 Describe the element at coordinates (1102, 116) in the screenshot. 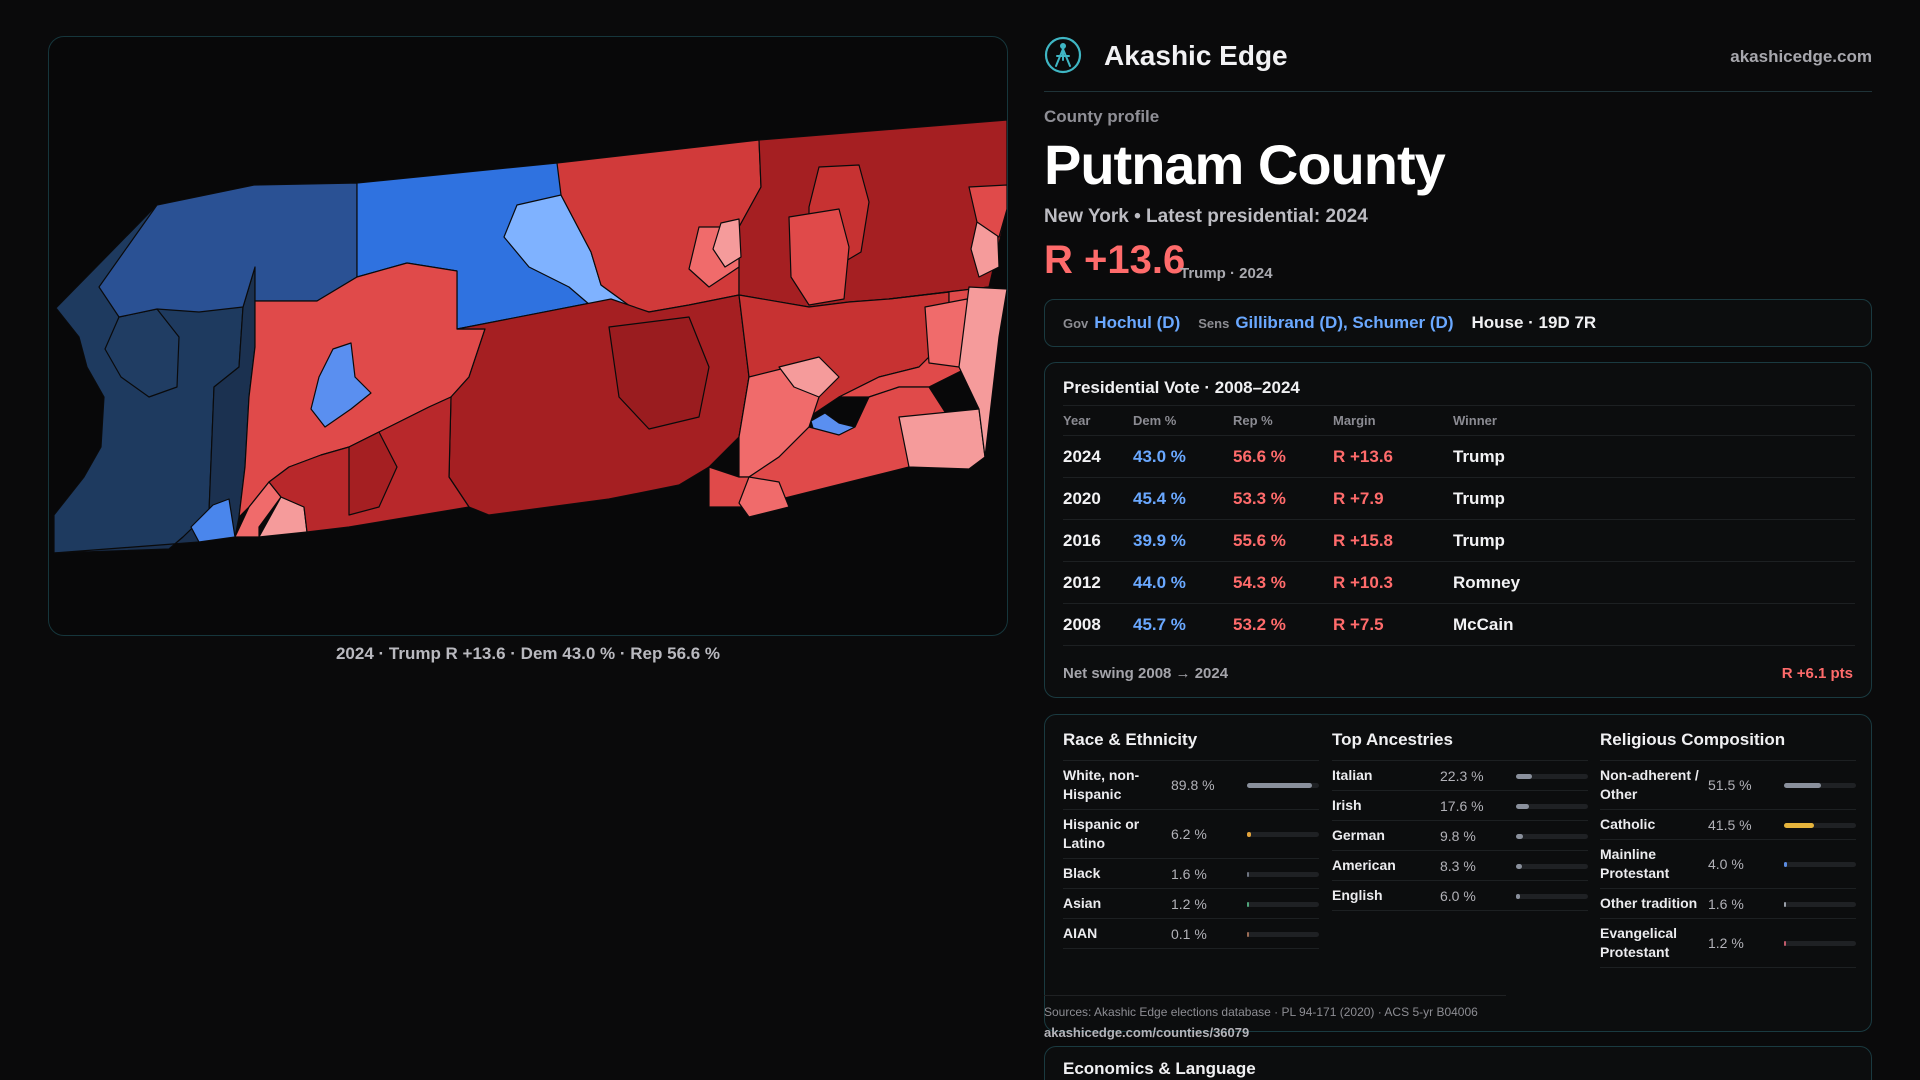

I see `eyebrow-label: County profile` at that location.